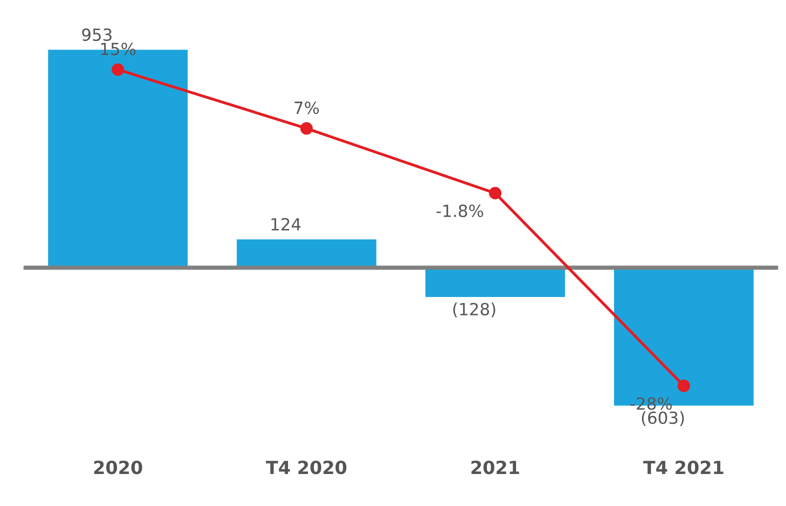  I want to click on data-label: -1.8%, so click(460, 211).